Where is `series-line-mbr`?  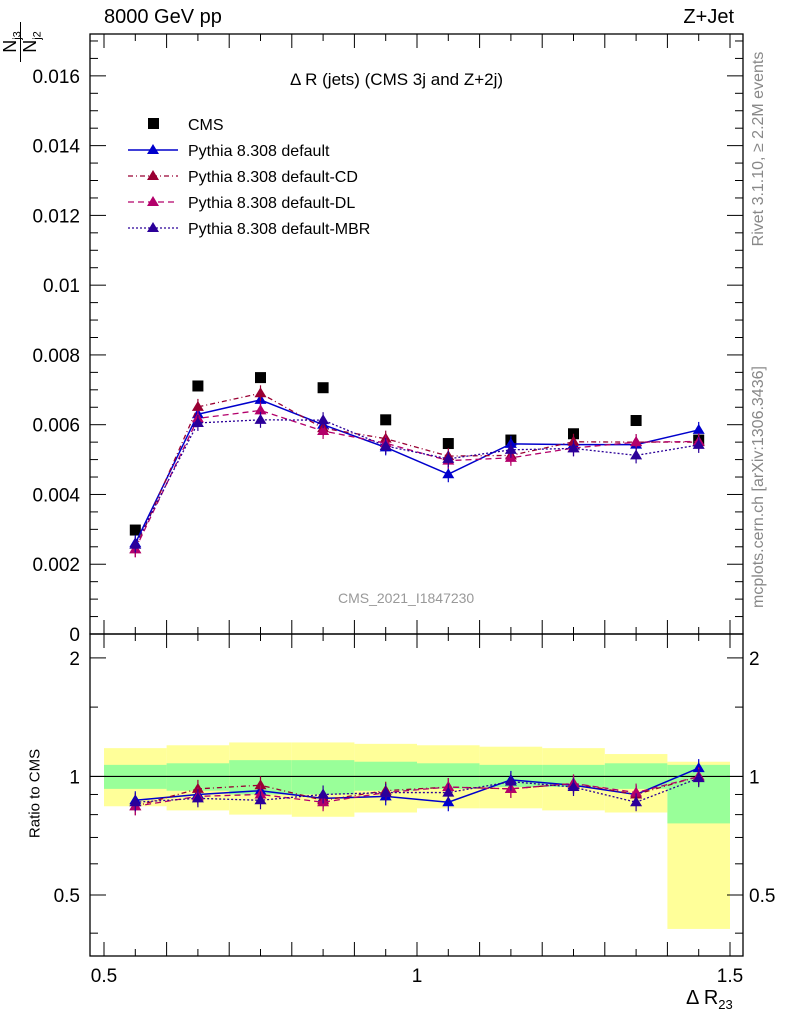 series-line-mbr is located at coordinates (416, 482).